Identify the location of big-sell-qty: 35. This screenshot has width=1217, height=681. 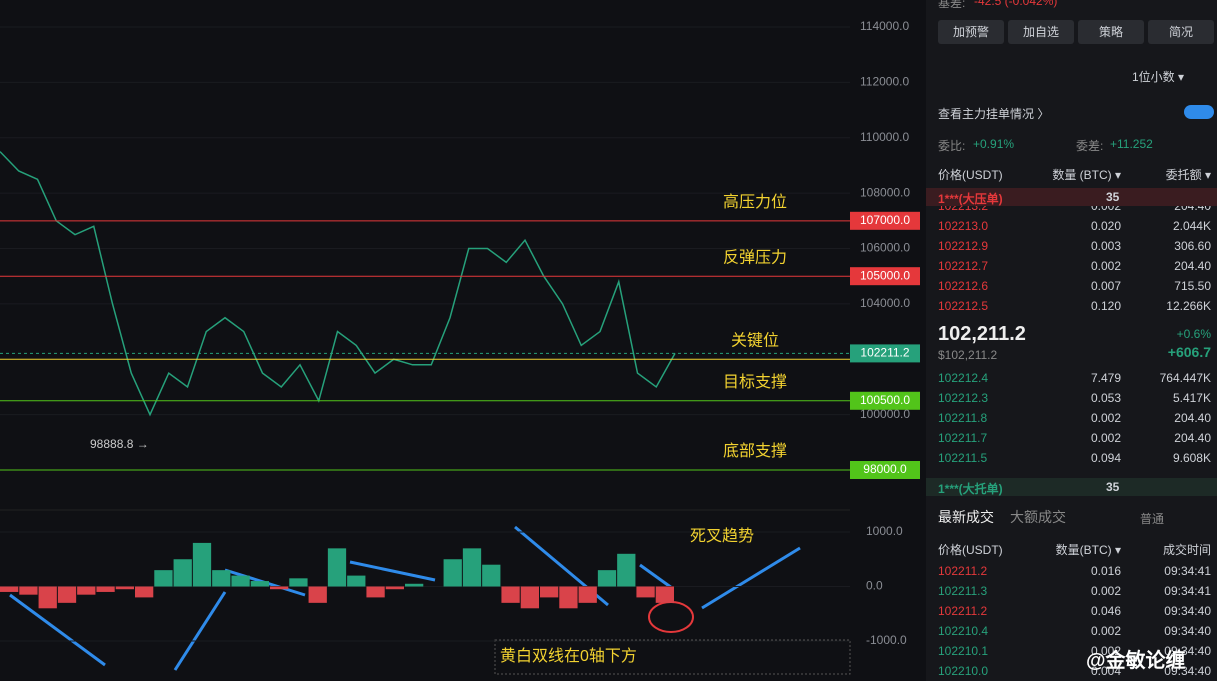
(1113, 197).